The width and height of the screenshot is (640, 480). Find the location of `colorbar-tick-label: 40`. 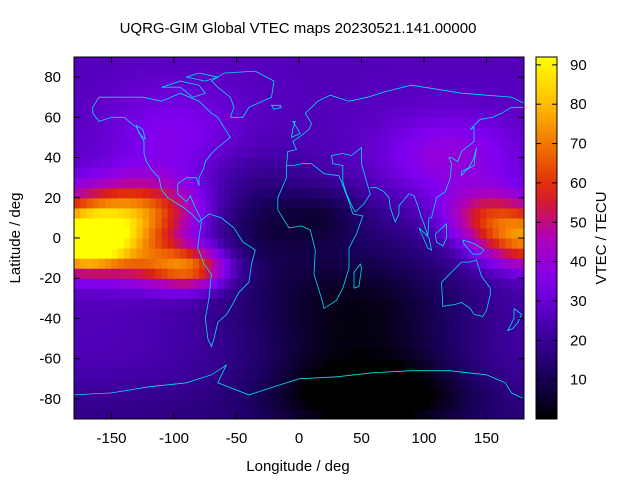

colorbar-tick-label: 40 is located at coordinates (578, 262).